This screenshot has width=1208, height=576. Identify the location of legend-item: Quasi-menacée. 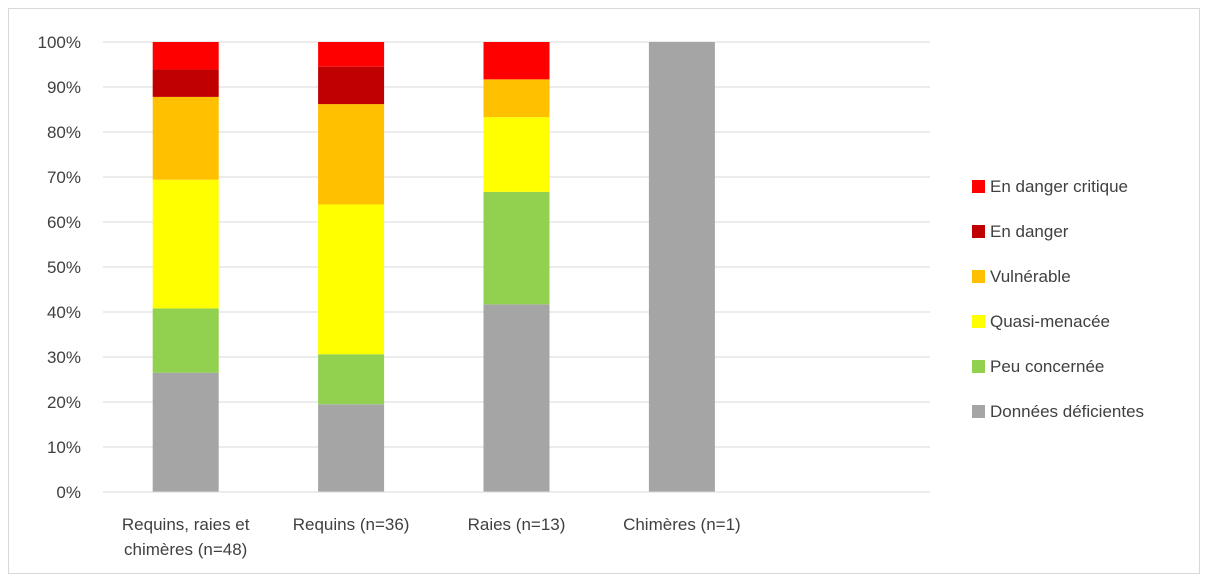
(1041, 321).